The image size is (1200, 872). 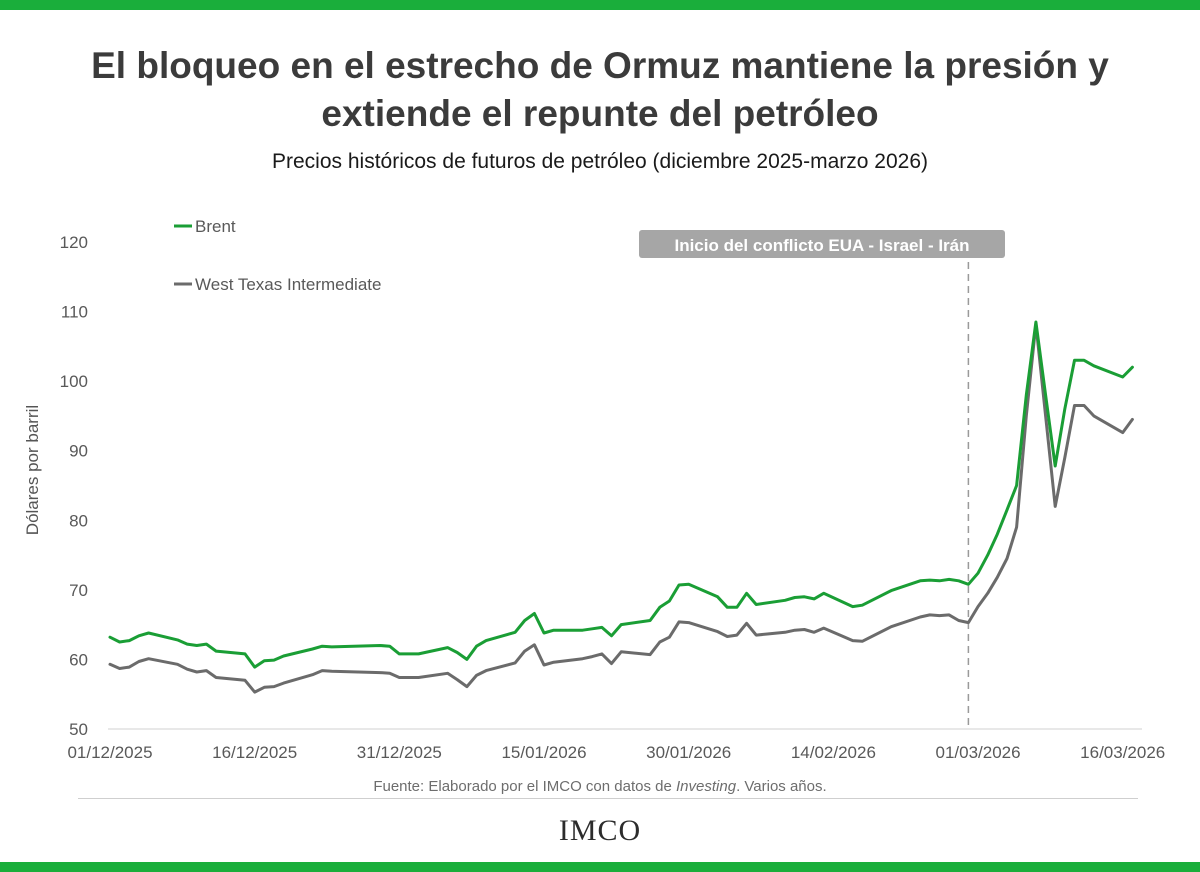 What do you see at coordinates (78, 729) in the screenshot?
I see `y-tick-label: 50` at bounding box center [78, 729].